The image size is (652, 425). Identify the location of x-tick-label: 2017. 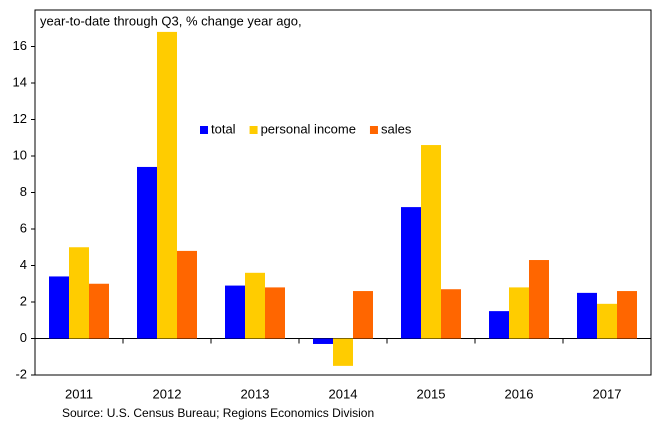
(607, 393).